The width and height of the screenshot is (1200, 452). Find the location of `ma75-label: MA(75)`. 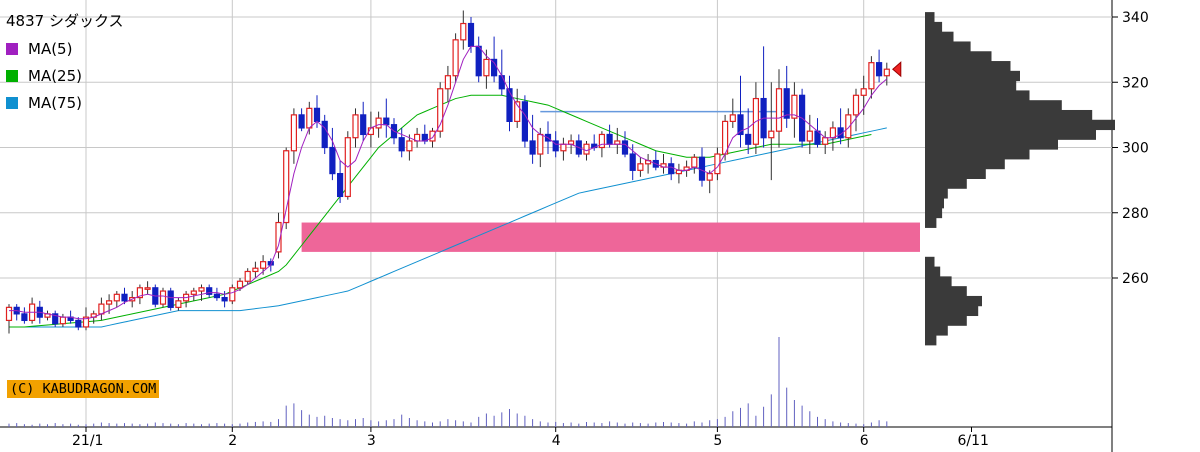

ma75-label: MA(75) is located at coordinates (55, 102).